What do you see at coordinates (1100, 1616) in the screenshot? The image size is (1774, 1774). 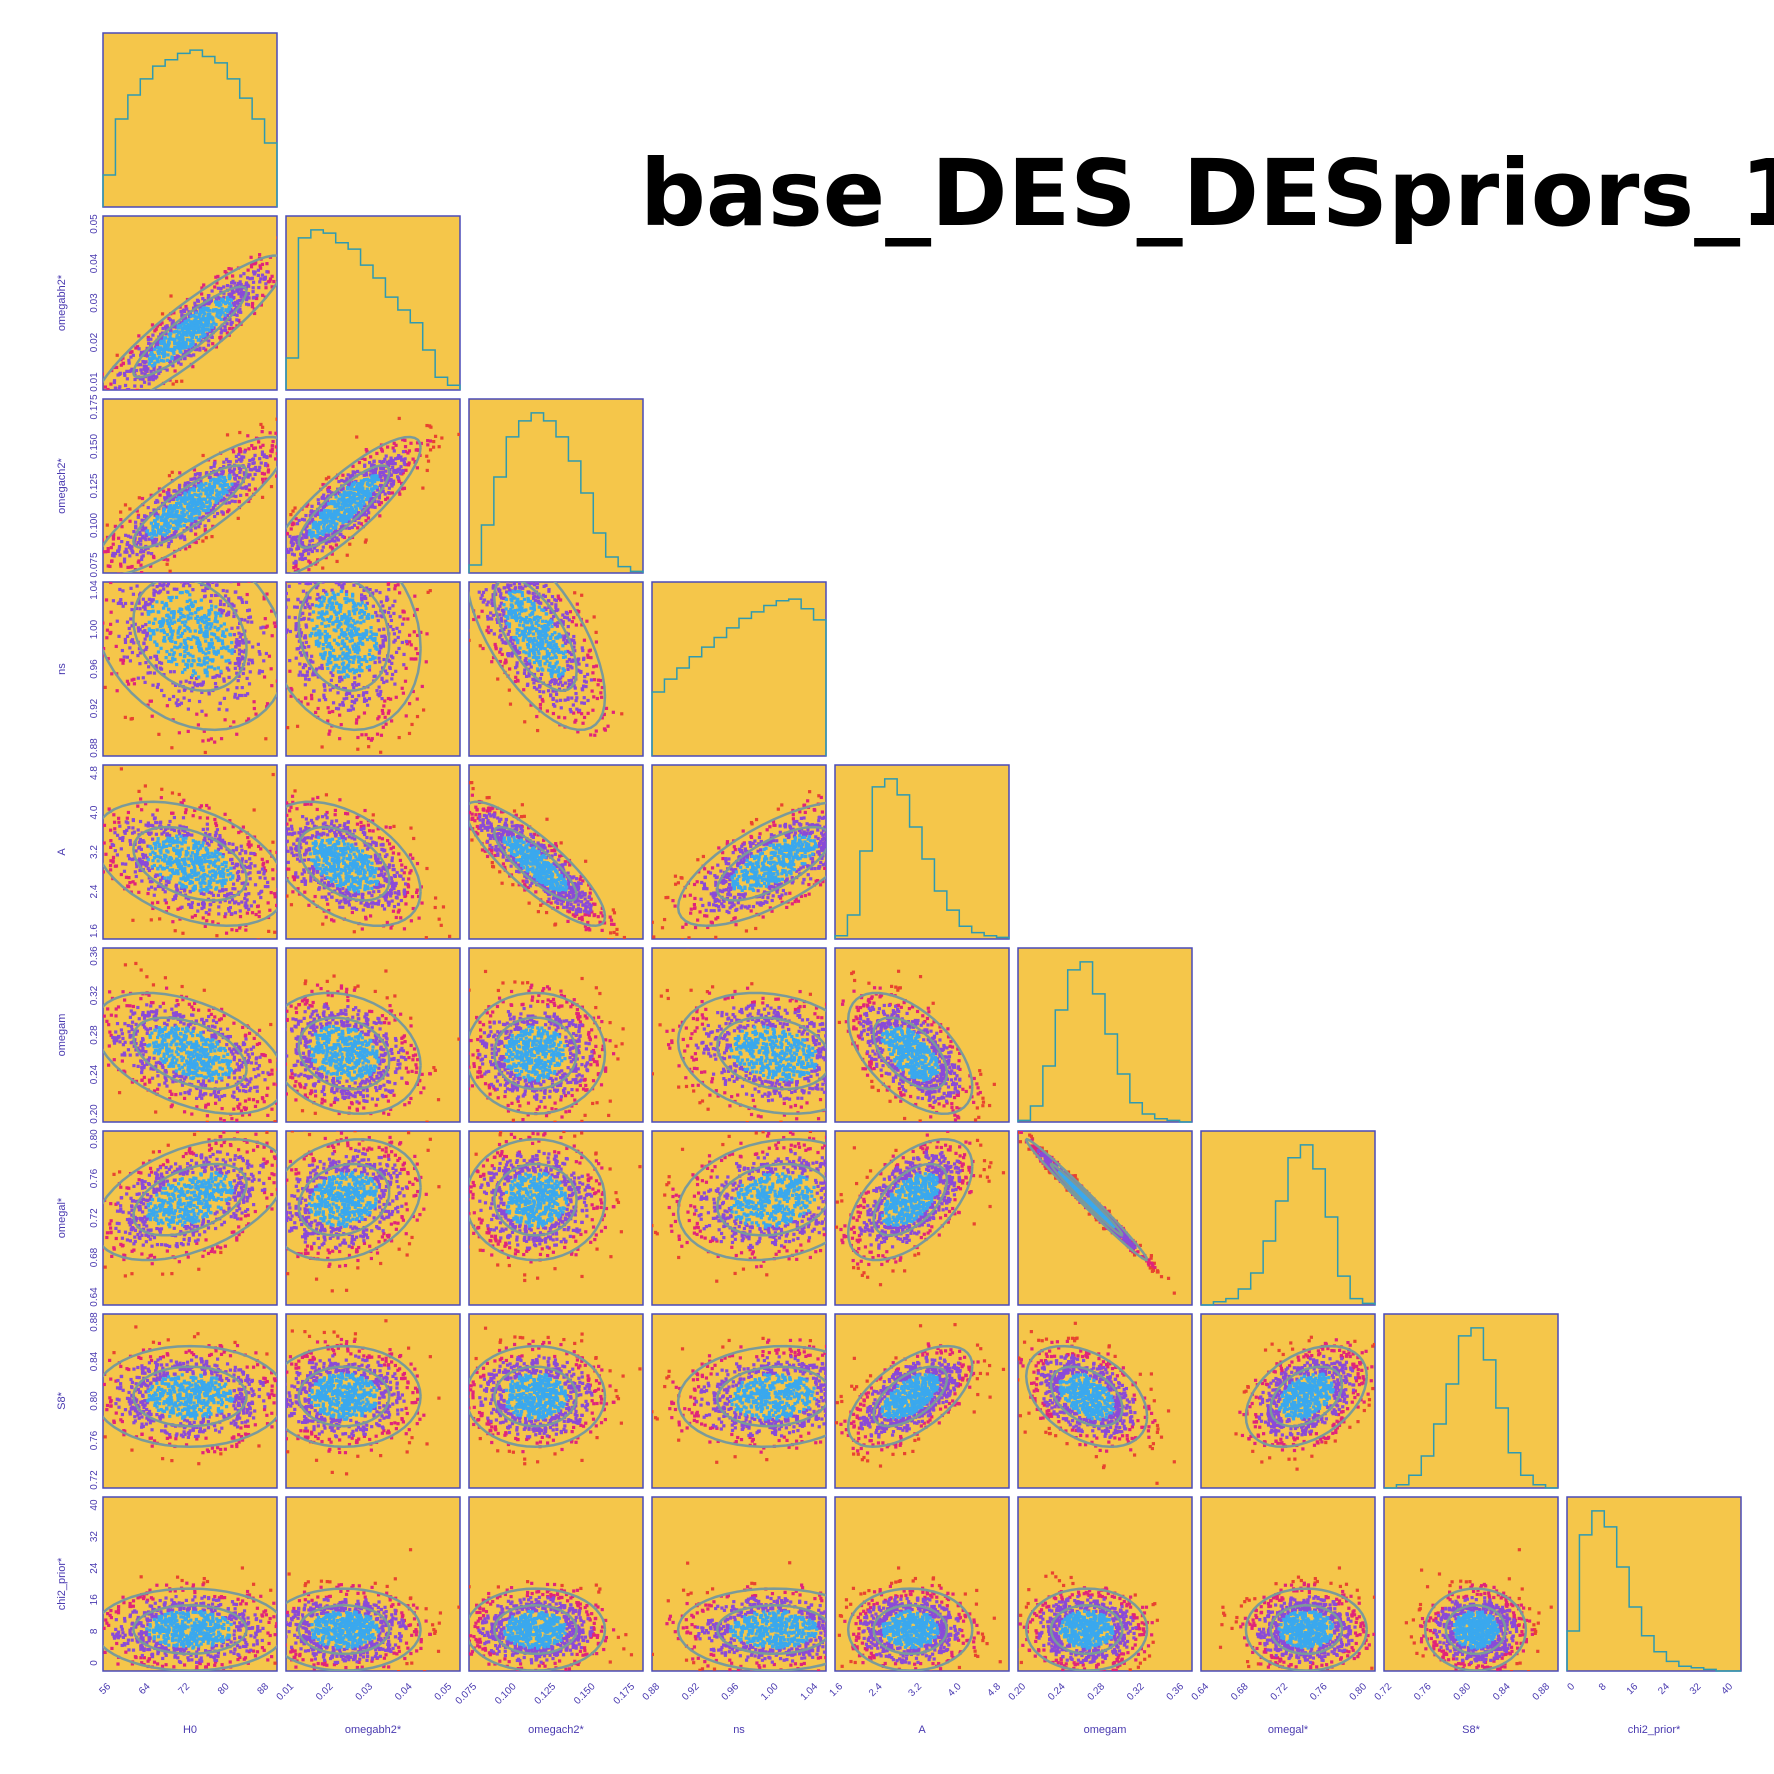 I see `panel-chi2_prior-vs-omegam: 0.20 0.24 0.28 0.32 0.36 omegam` at bounding box center [1100, 1616].